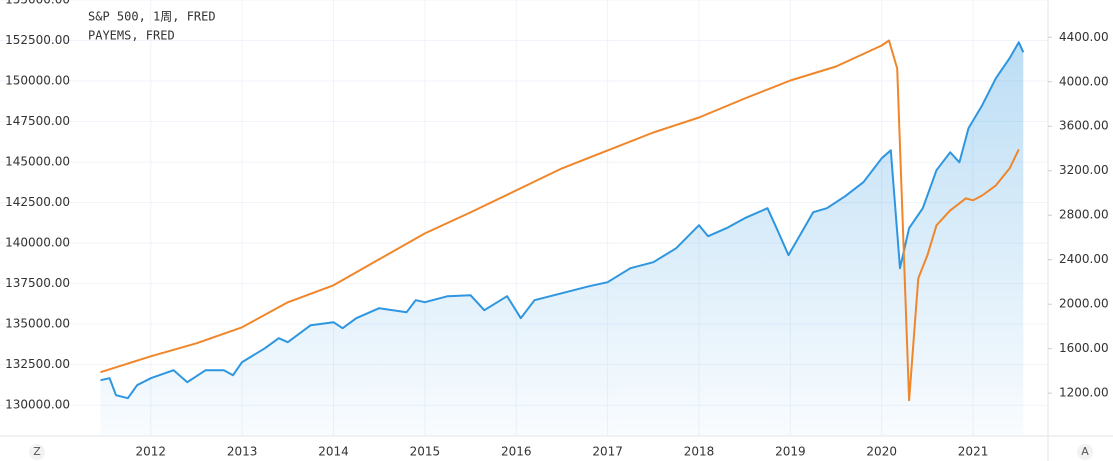 The image size is (1113, 461). I want to click on x-tick-label: 2013, so click(242, 452).